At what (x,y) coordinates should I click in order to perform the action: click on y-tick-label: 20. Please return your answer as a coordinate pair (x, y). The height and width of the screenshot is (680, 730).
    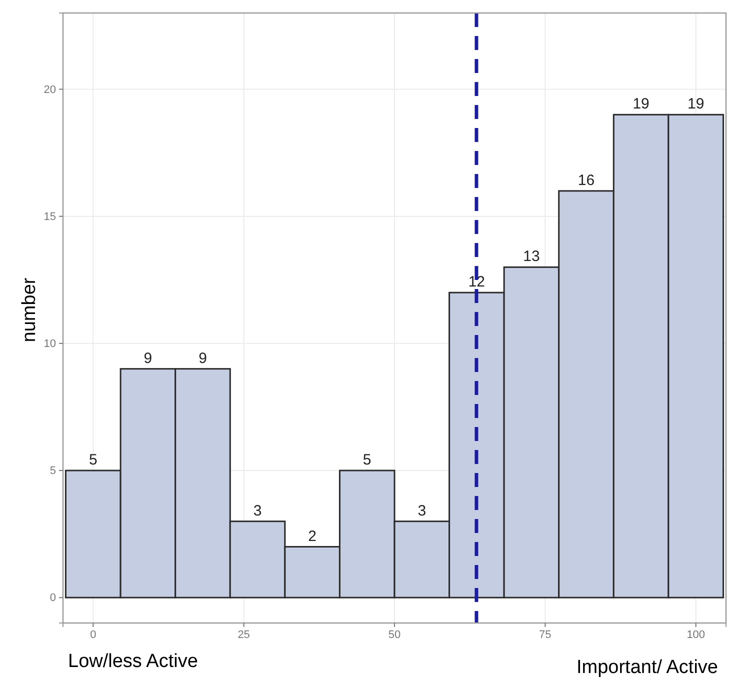
    Looking at the image, I should click on (50, 90).